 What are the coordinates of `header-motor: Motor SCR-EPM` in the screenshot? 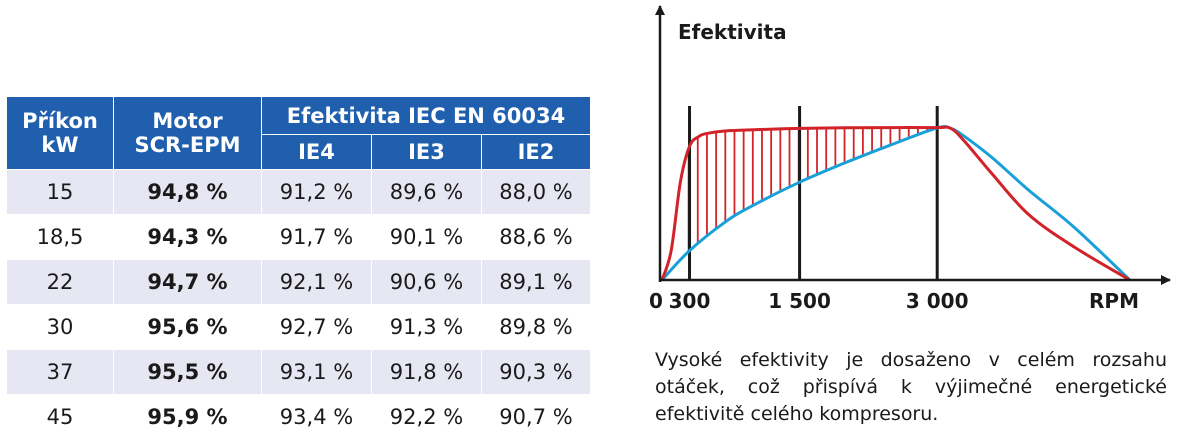 It's located at (187, 133).